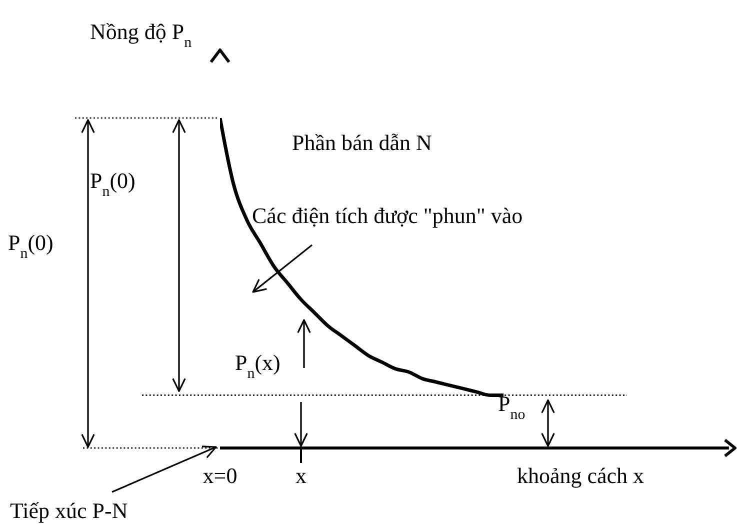 The width and height of the screenshot is (737, 526). I want to click on ref-line-label: P$_{no}$, so click(512, 407).